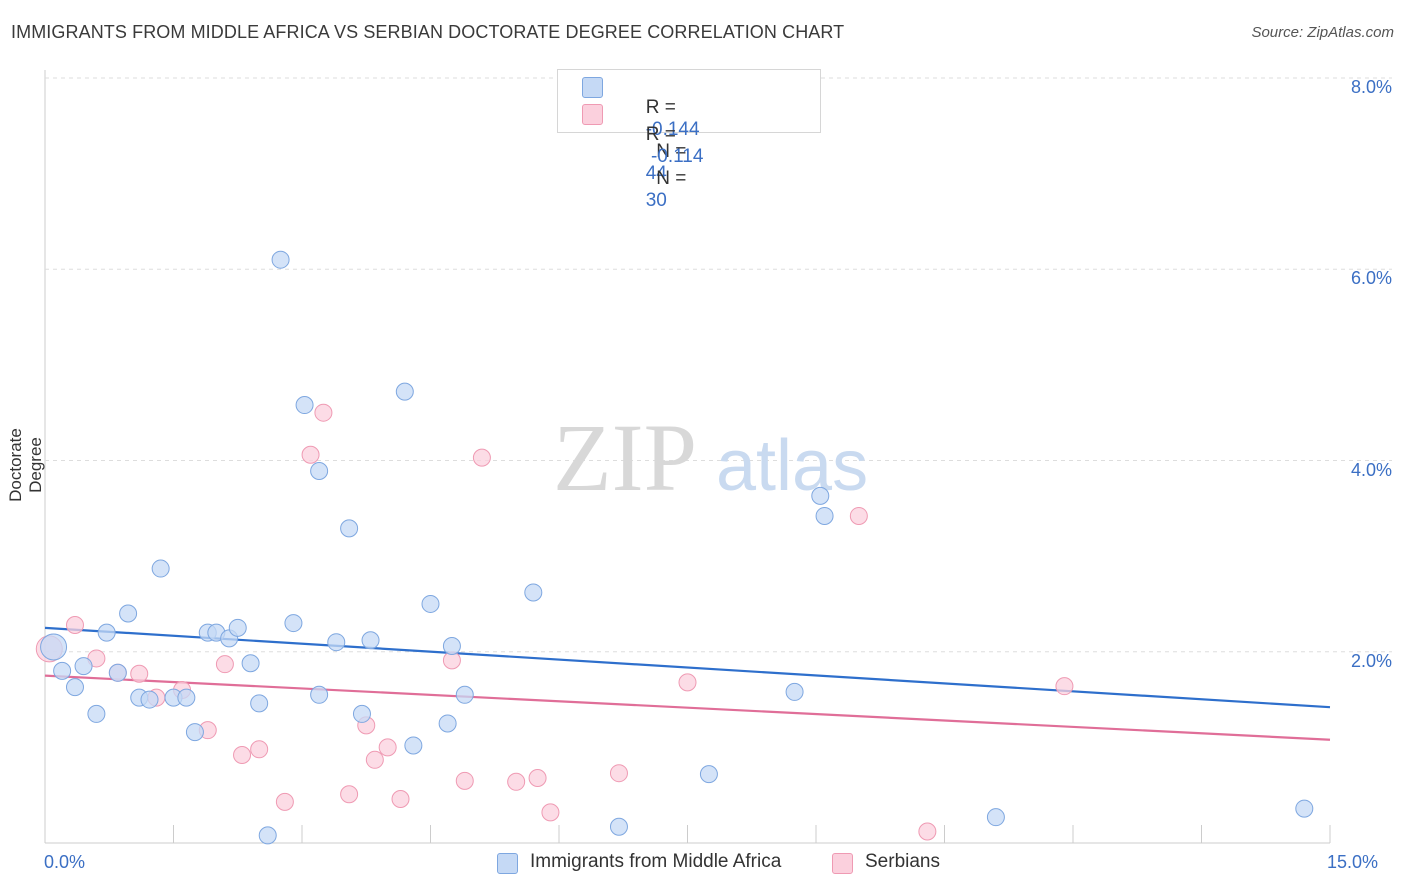  I want to click on legend-n-value: 30, so click(656, 200).